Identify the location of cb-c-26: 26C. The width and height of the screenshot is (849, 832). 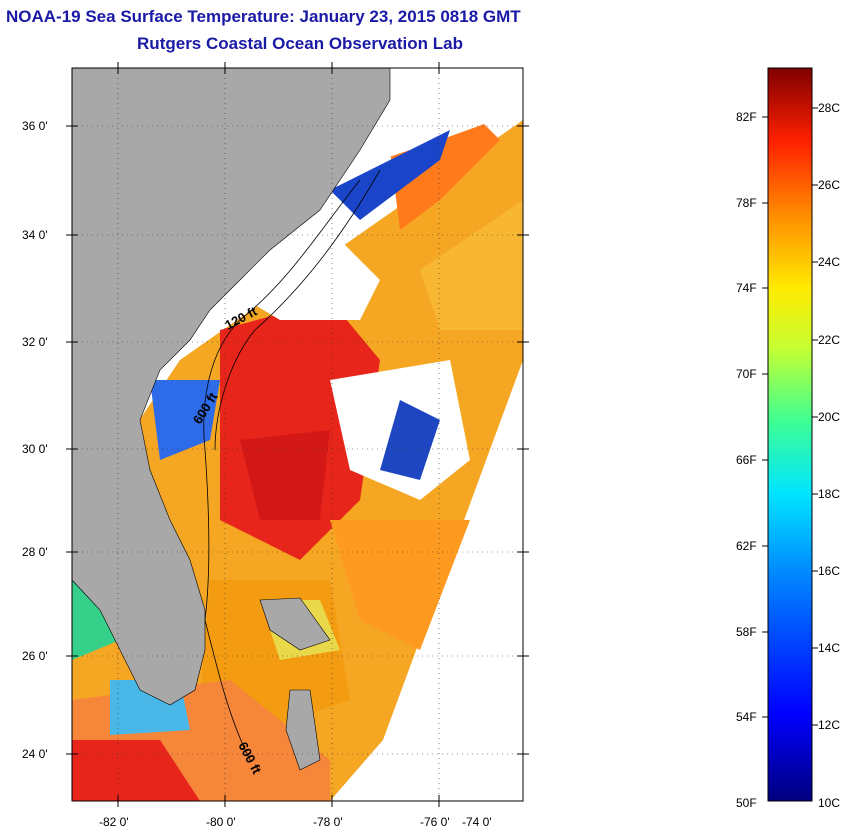
(829, 185).